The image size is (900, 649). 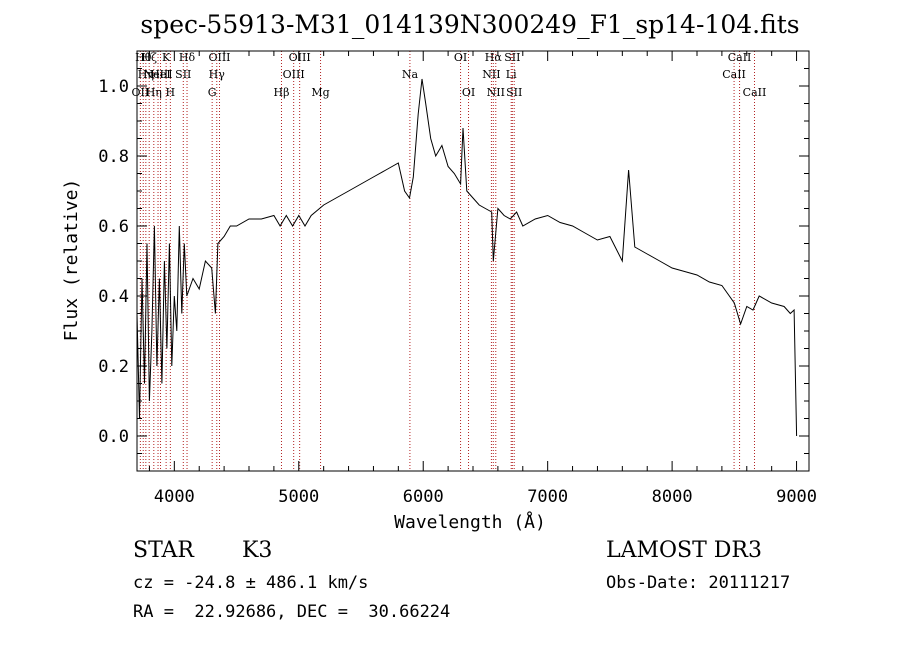 I want to click on x-tick-label-0: 4000, so click(x=174, y=497).